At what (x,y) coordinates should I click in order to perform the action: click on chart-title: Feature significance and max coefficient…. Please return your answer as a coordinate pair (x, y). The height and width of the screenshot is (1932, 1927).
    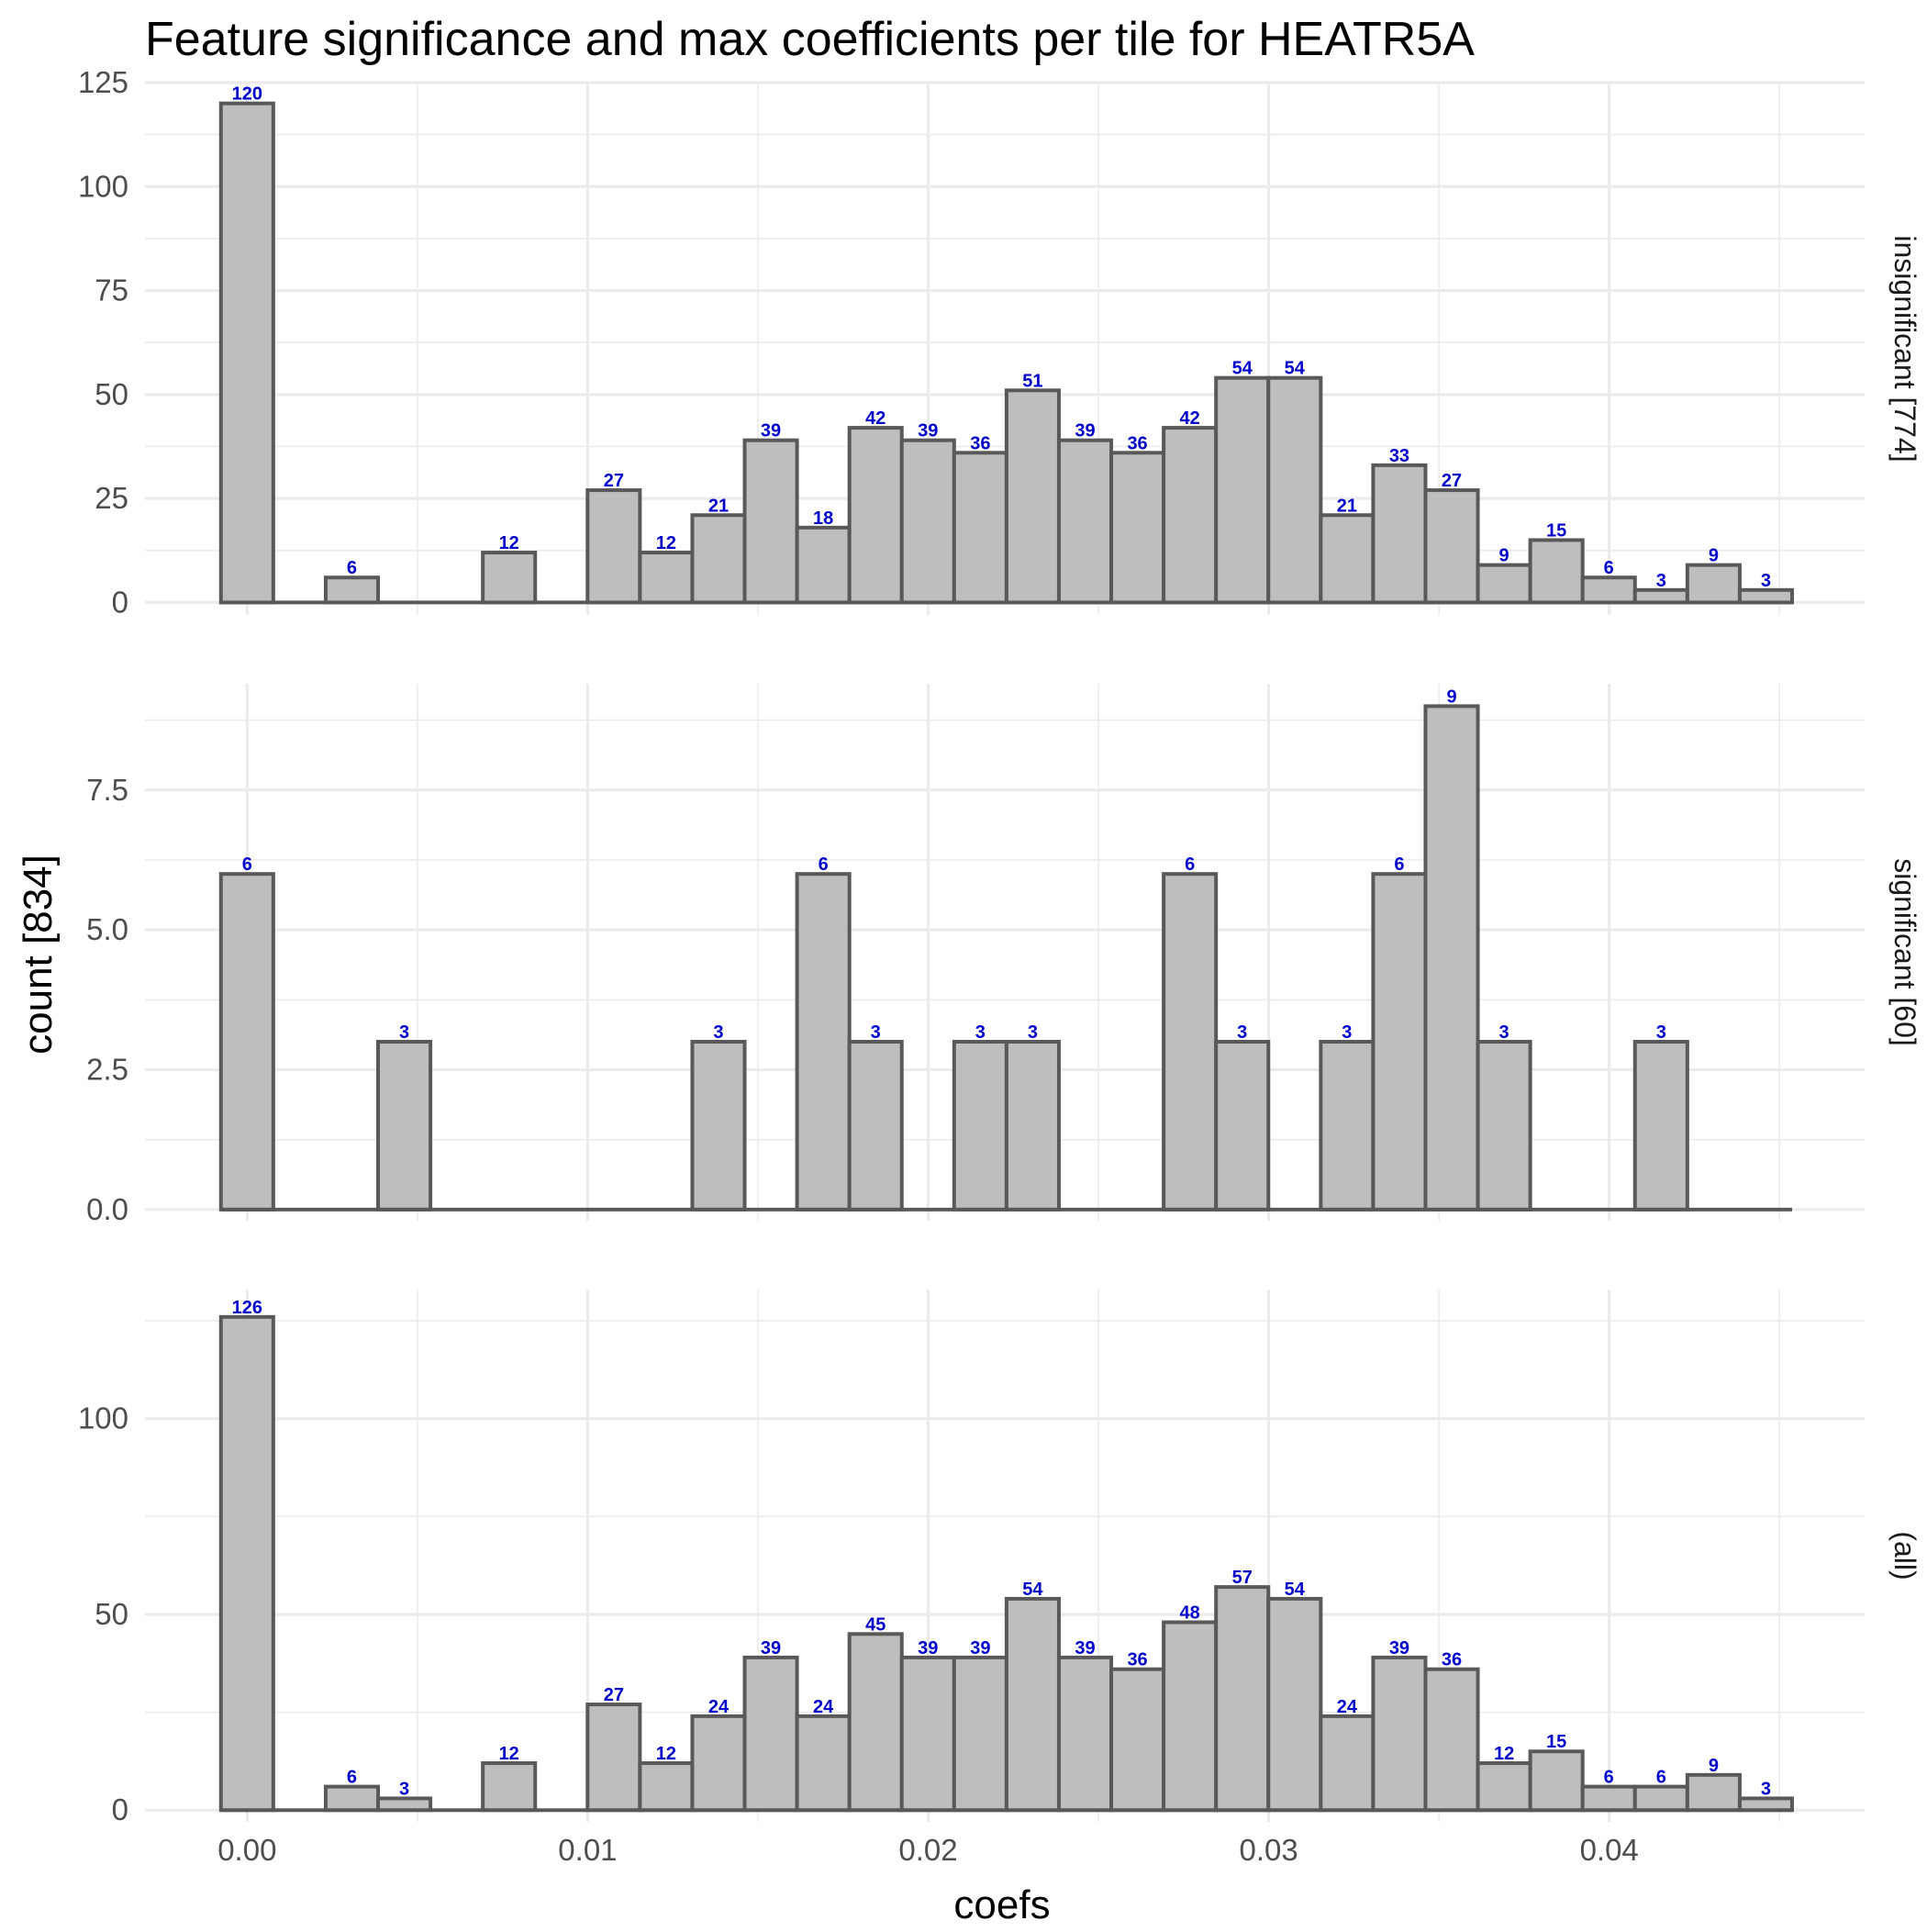
    Looking at the image, I should click on (810, 39).